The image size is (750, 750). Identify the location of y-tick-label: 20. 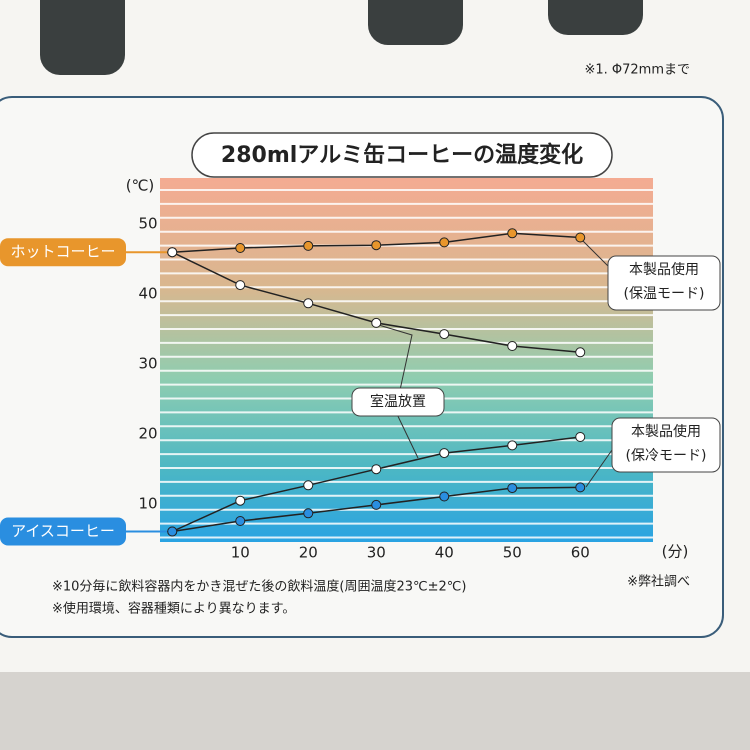
(147, 434).